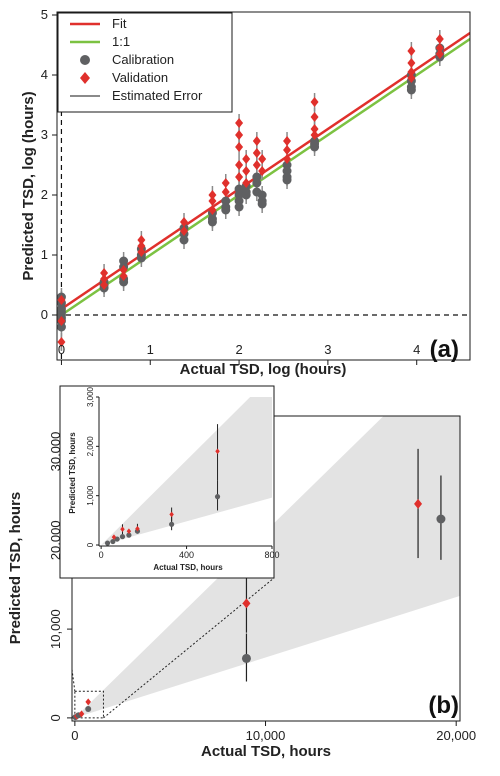  I want to click on inset-y-tick-label: 0, so click(90, 544).